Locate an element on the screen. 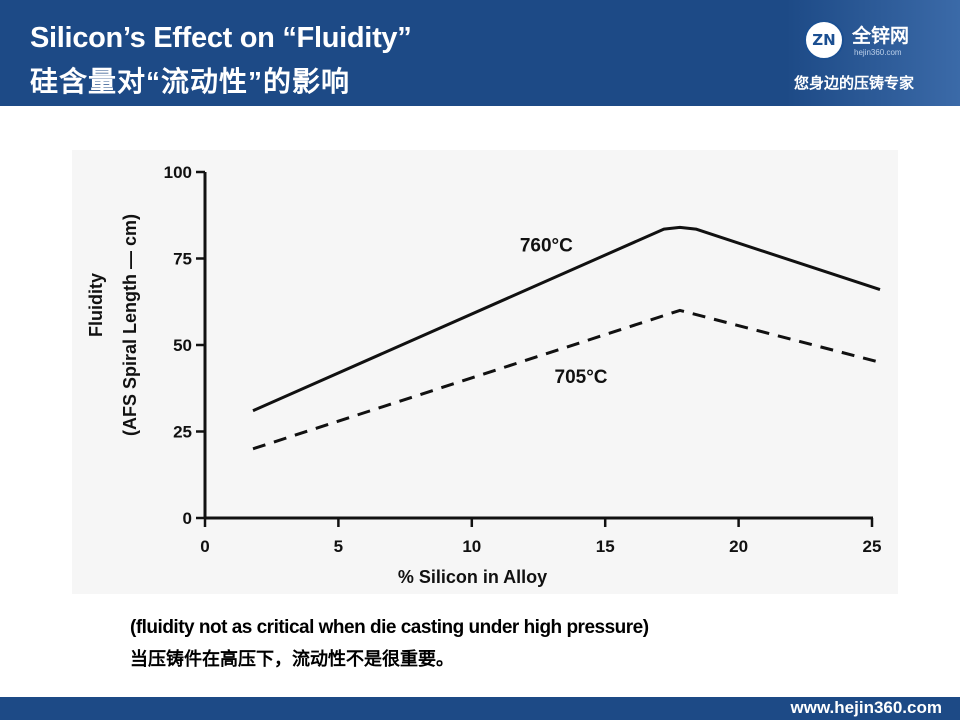  x-tick-label: 15 is located at coordinates (605, 546).